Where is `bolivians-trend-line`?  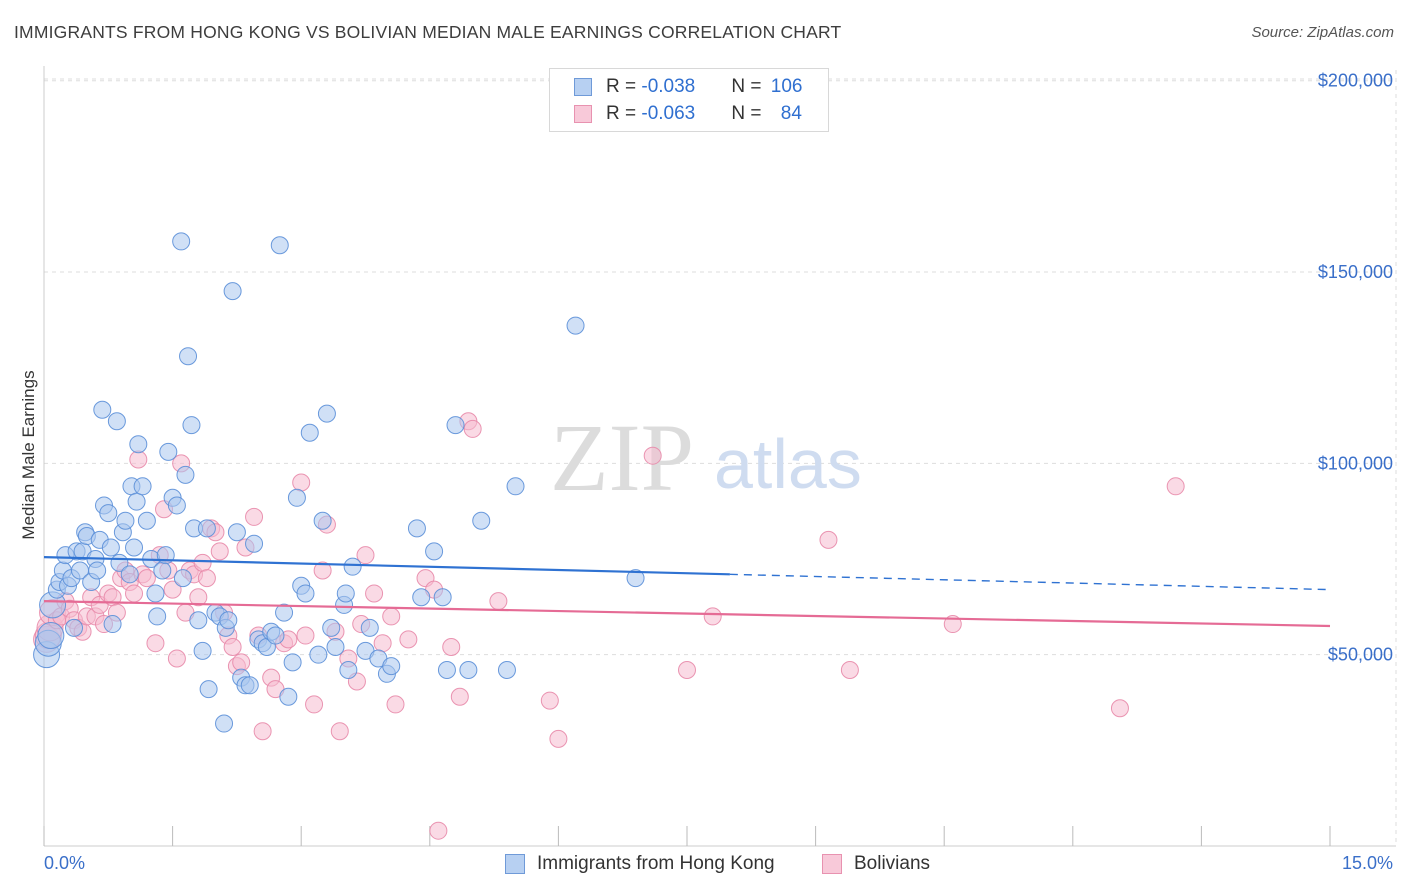 bolivians-trend-line is located at coordinates (687, 614).